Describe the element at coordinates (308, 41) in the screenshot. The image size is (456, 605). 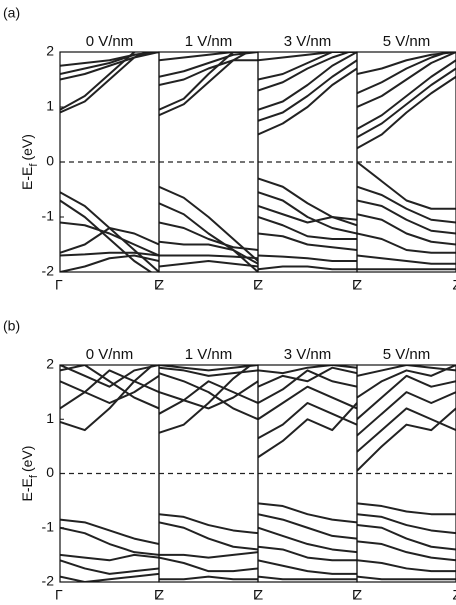
I see `panel-title: 3 V/nm` at that location.